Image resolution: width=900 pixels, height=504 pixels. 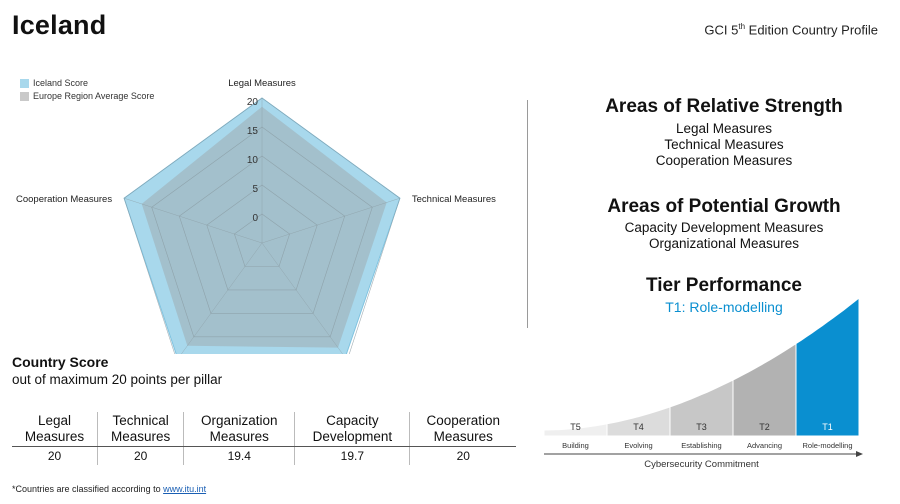 I want to click on header-organization: Organization Measures, so click(x=239, y=429).